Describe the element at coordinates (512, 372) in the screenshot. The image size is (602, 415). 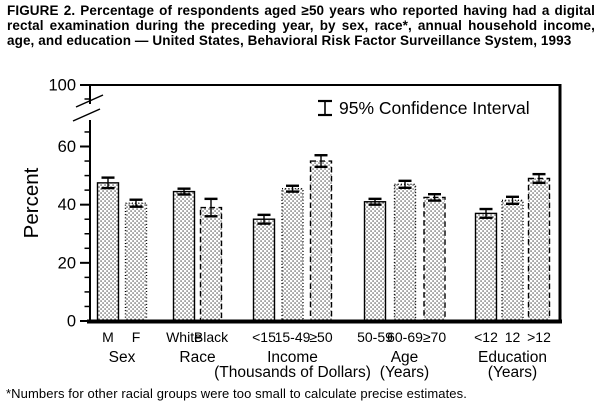
I see `group-sublabel-education: (Years)` at that location.